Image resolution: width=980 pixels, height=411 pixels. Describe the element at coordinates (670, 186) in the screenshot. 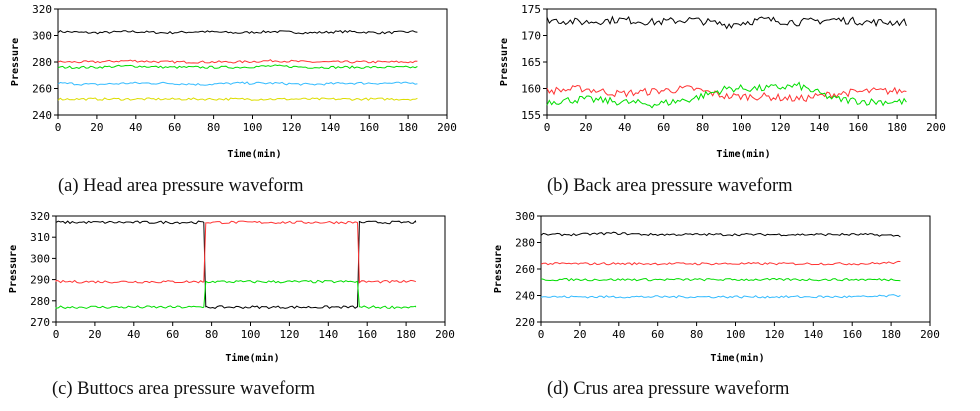

I see `chart-caption: (b) Back area pressure waveform` at that location.